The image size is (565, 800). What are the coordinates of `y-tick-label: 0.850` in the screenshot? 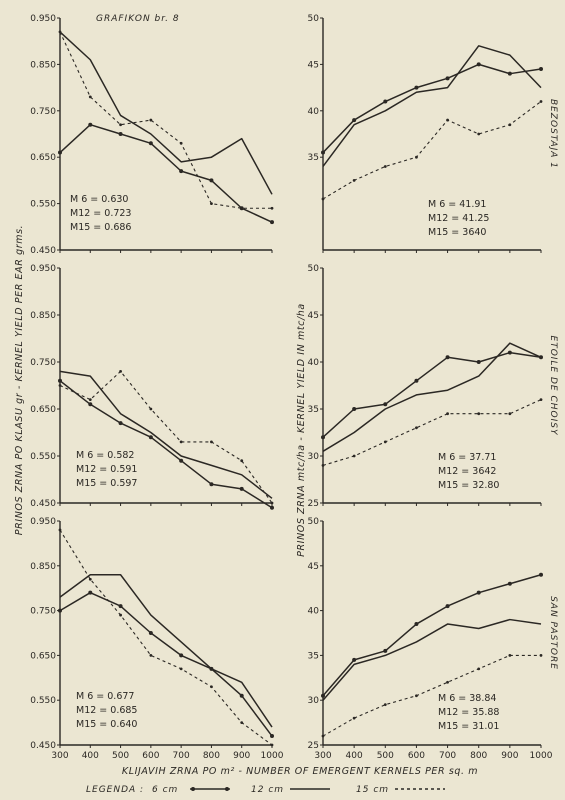 It's located at (43, 567).